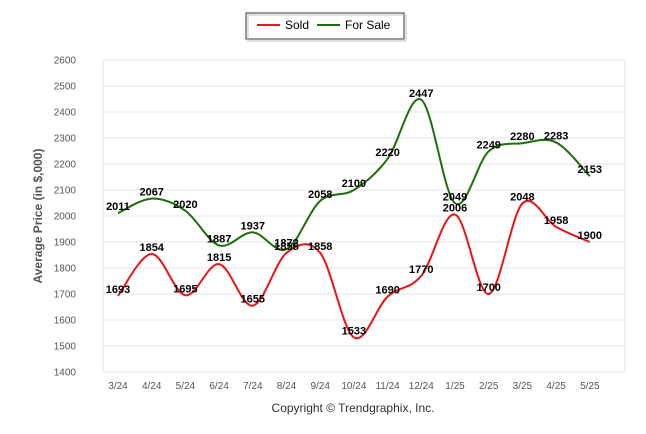 This screenshot has height=434, width=646. What do you see at coordinates (65, 87) in the screenshot?
I see `y-tick-label: 2500` at bounding box center [65, 87].